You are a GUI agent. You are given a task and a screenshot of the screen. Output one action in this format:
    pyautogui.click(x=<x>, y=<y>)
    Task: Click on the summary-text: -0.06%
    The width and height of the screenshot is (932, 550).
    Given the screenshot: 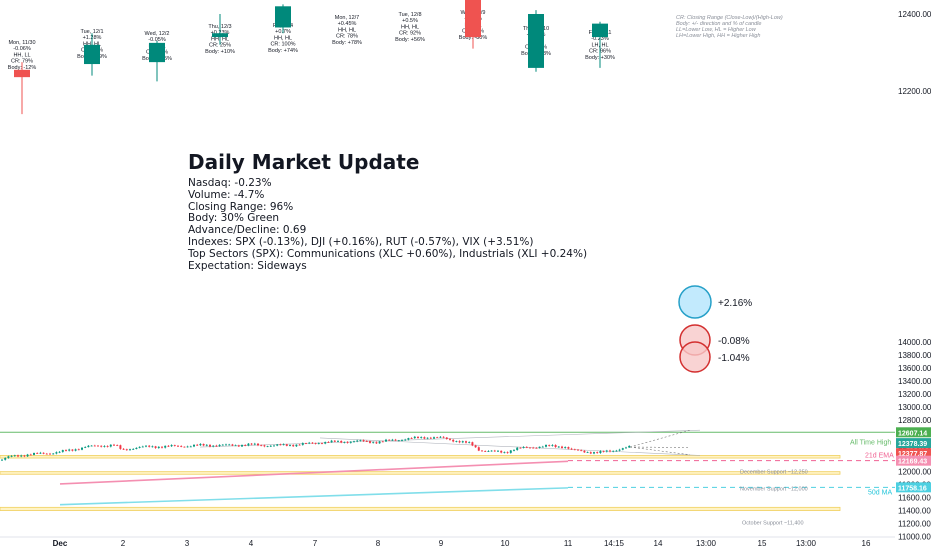 What is the action you would take?
    pyautogui.click(x=22, y=49)
    